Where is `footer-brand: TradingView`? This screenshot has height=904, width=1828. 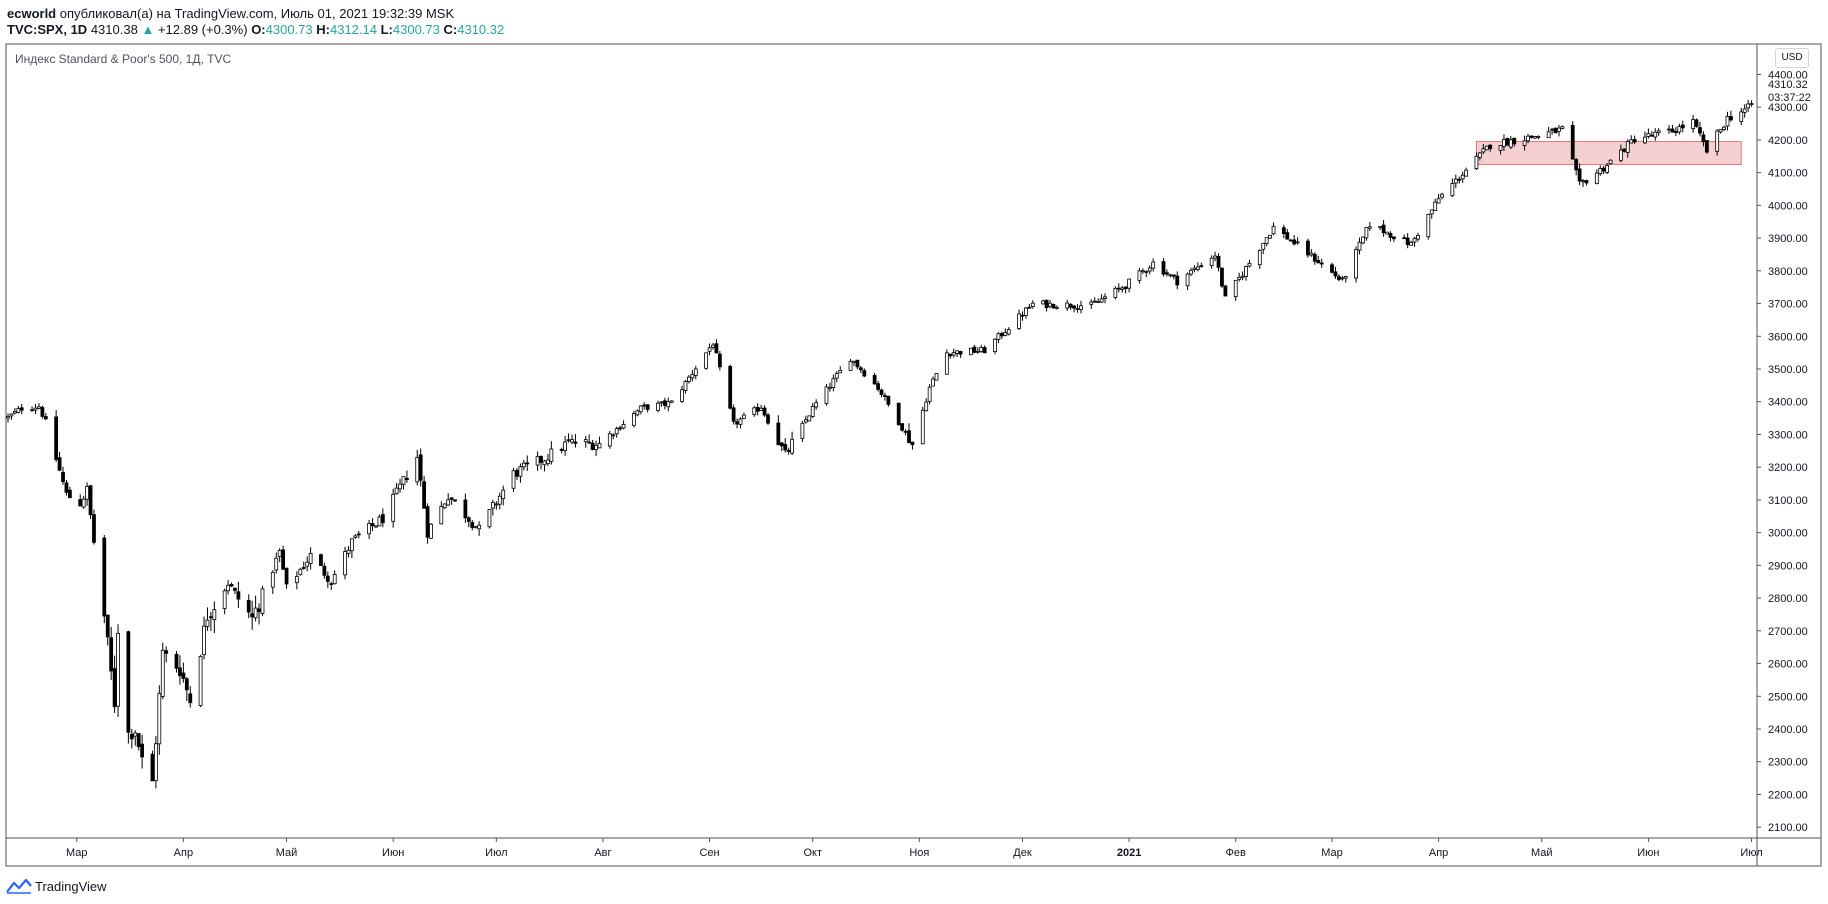 footer-brand: TradingView is located at coordinates (56, 886).